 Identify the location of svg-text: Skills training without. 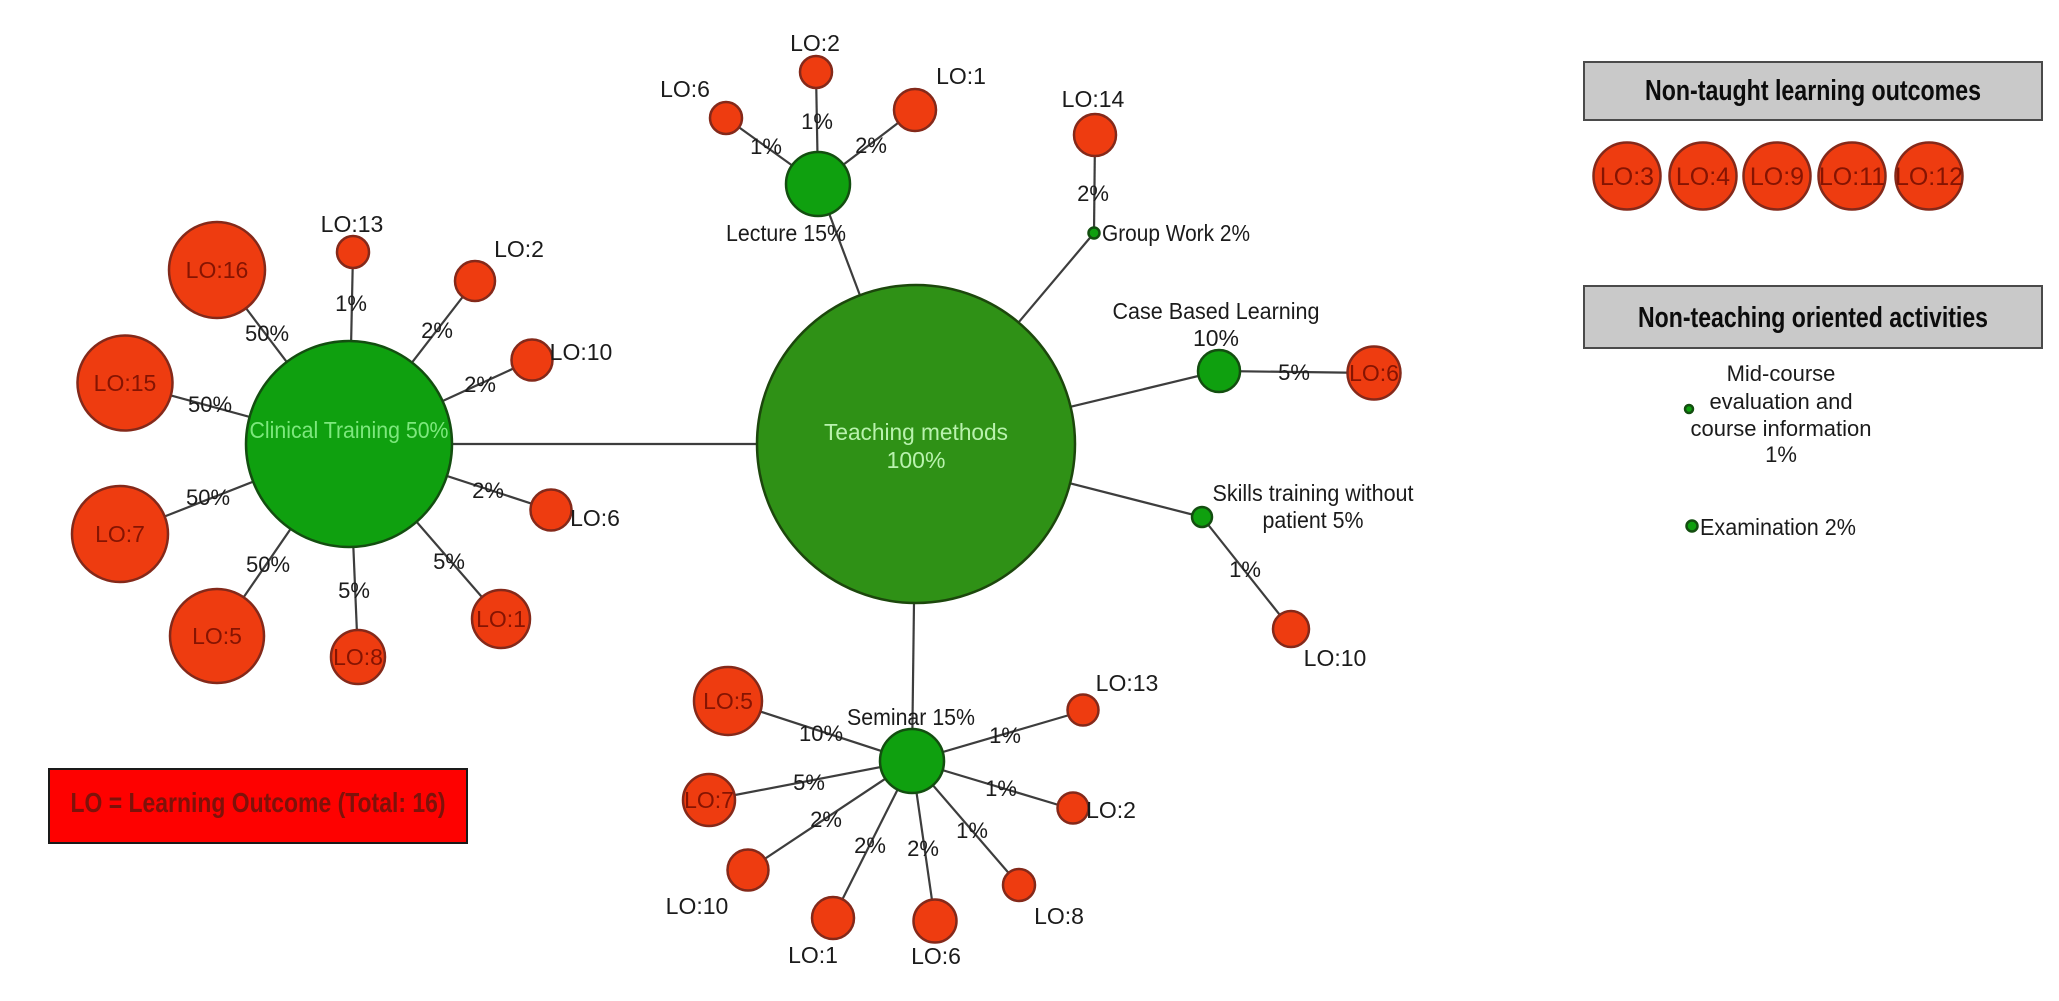
(1314, 493).